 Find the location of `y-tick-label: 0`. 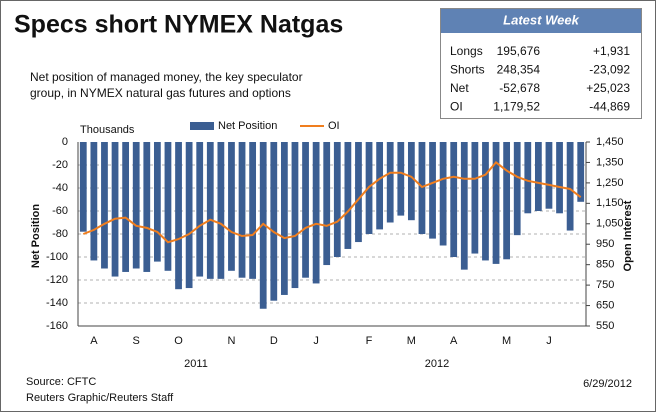

y-tick-label: 0 is located at coordinates (65, 142).